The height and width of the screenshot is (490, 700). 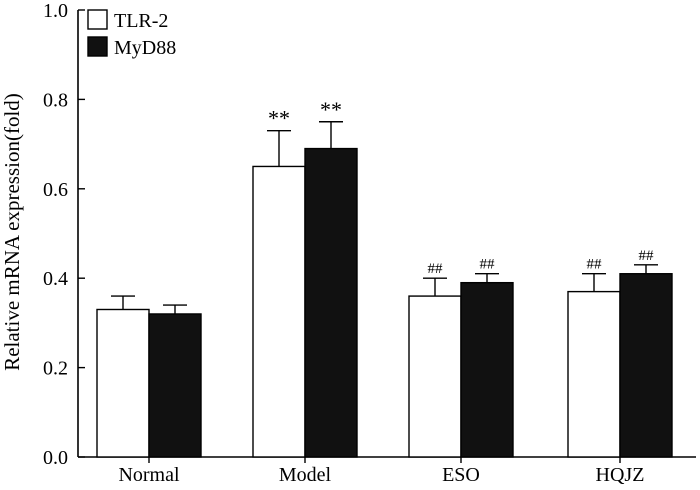 What do you see at coordinates (145, 48) in the screenshot?
I see `legend-label: MyD88` at bounding box center [145, 48].